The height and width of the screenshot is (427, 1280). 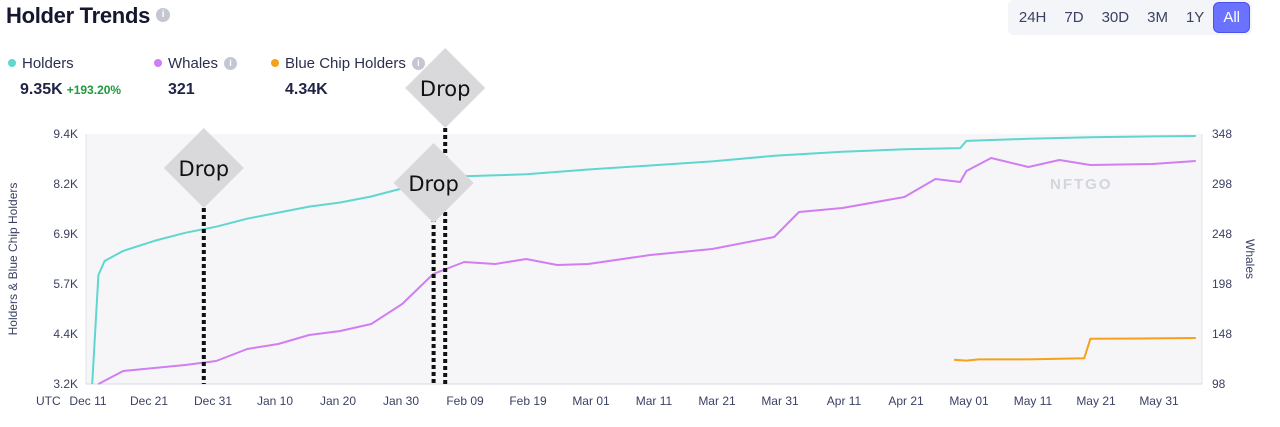 What do you see at coordinates (181, 89) in the screenshot?
I see `whales-value: 321` at bounding box center [181, 89].